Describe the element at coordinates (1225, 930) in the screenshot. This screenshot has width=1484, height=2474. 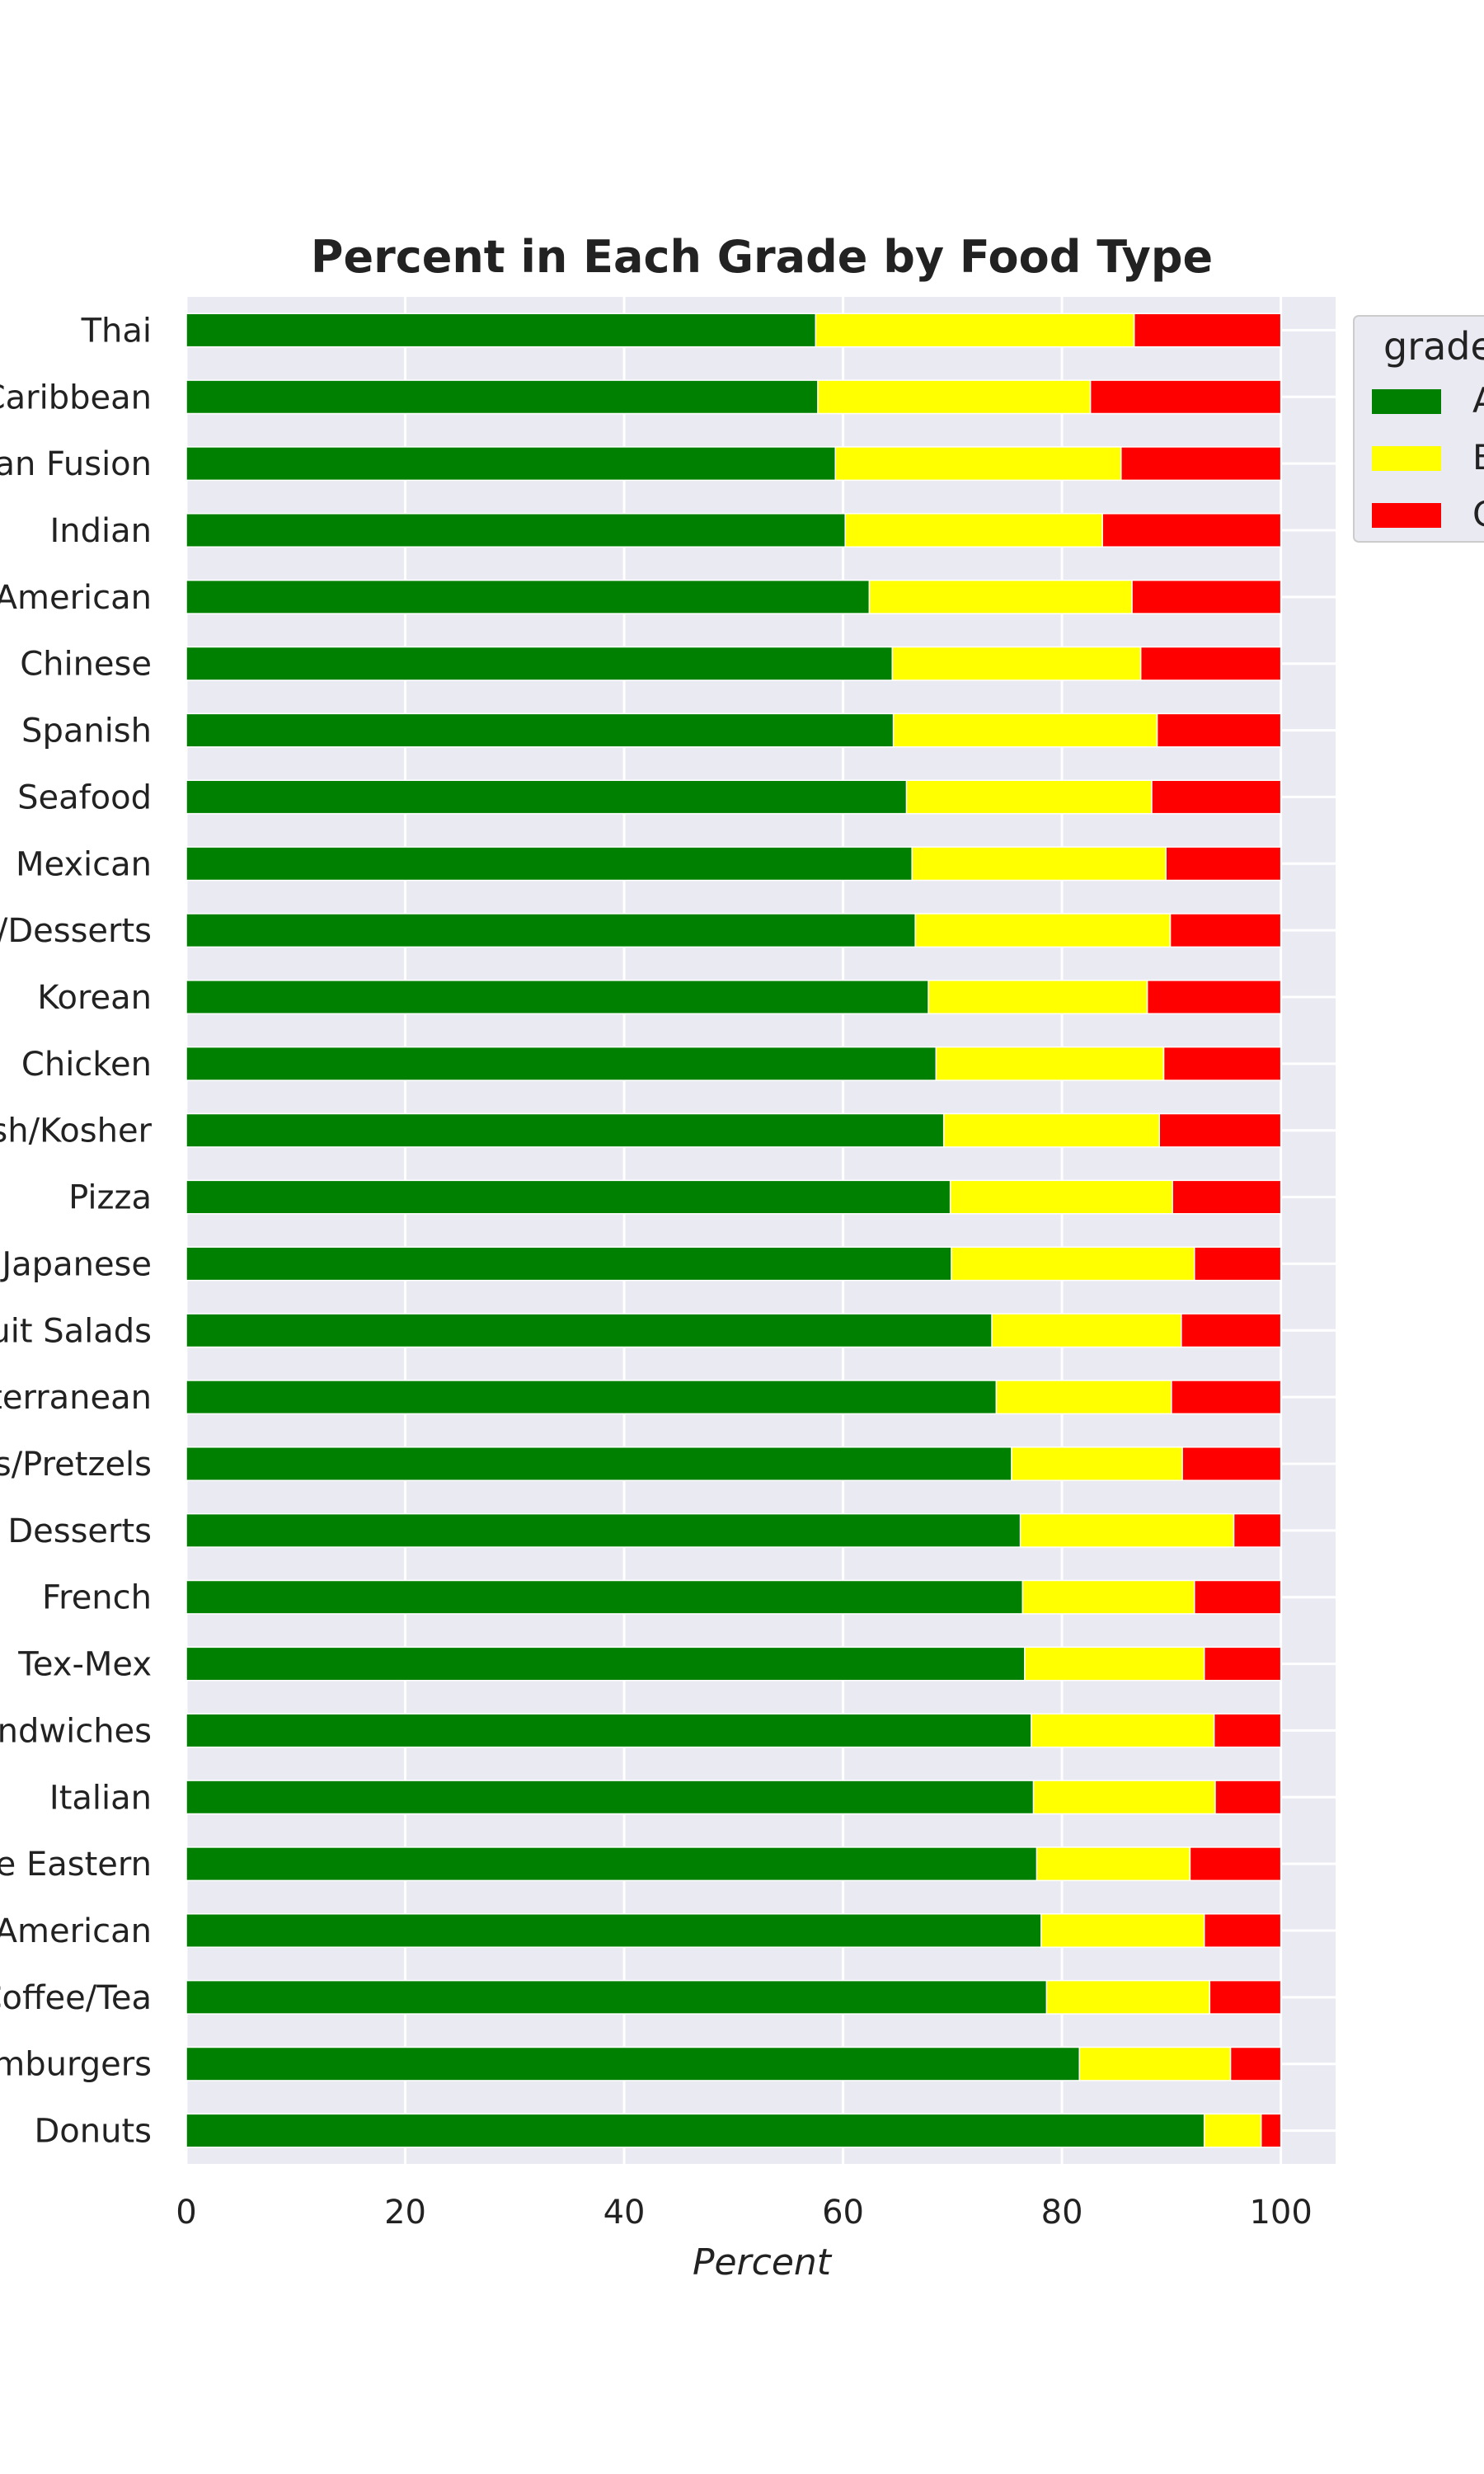
I see `bar-c-bakery-desserts` at that location.